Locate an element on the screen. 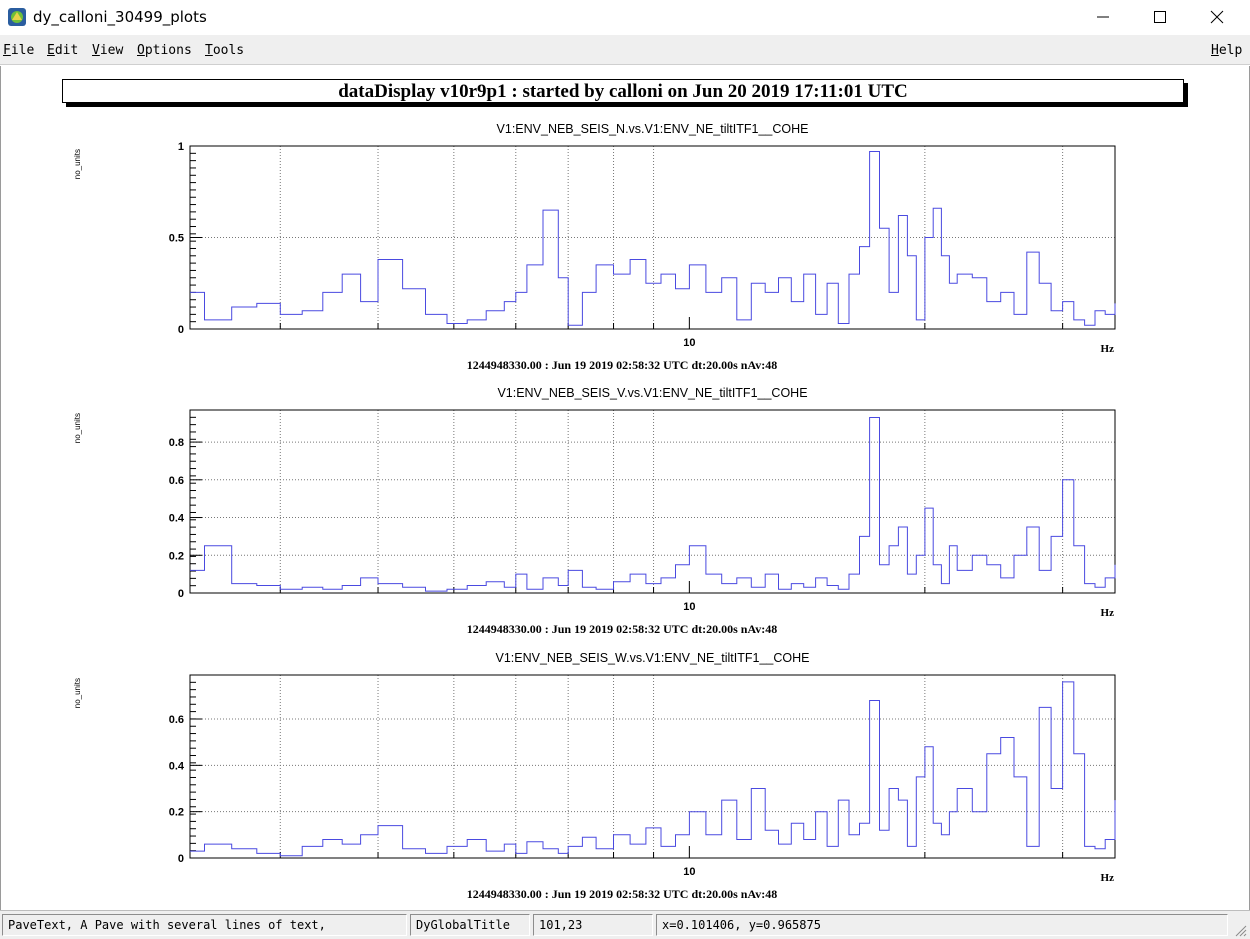 The height and width of the screenshot is (939, 1250). menu-file: File is located at coordinates (19, 50).